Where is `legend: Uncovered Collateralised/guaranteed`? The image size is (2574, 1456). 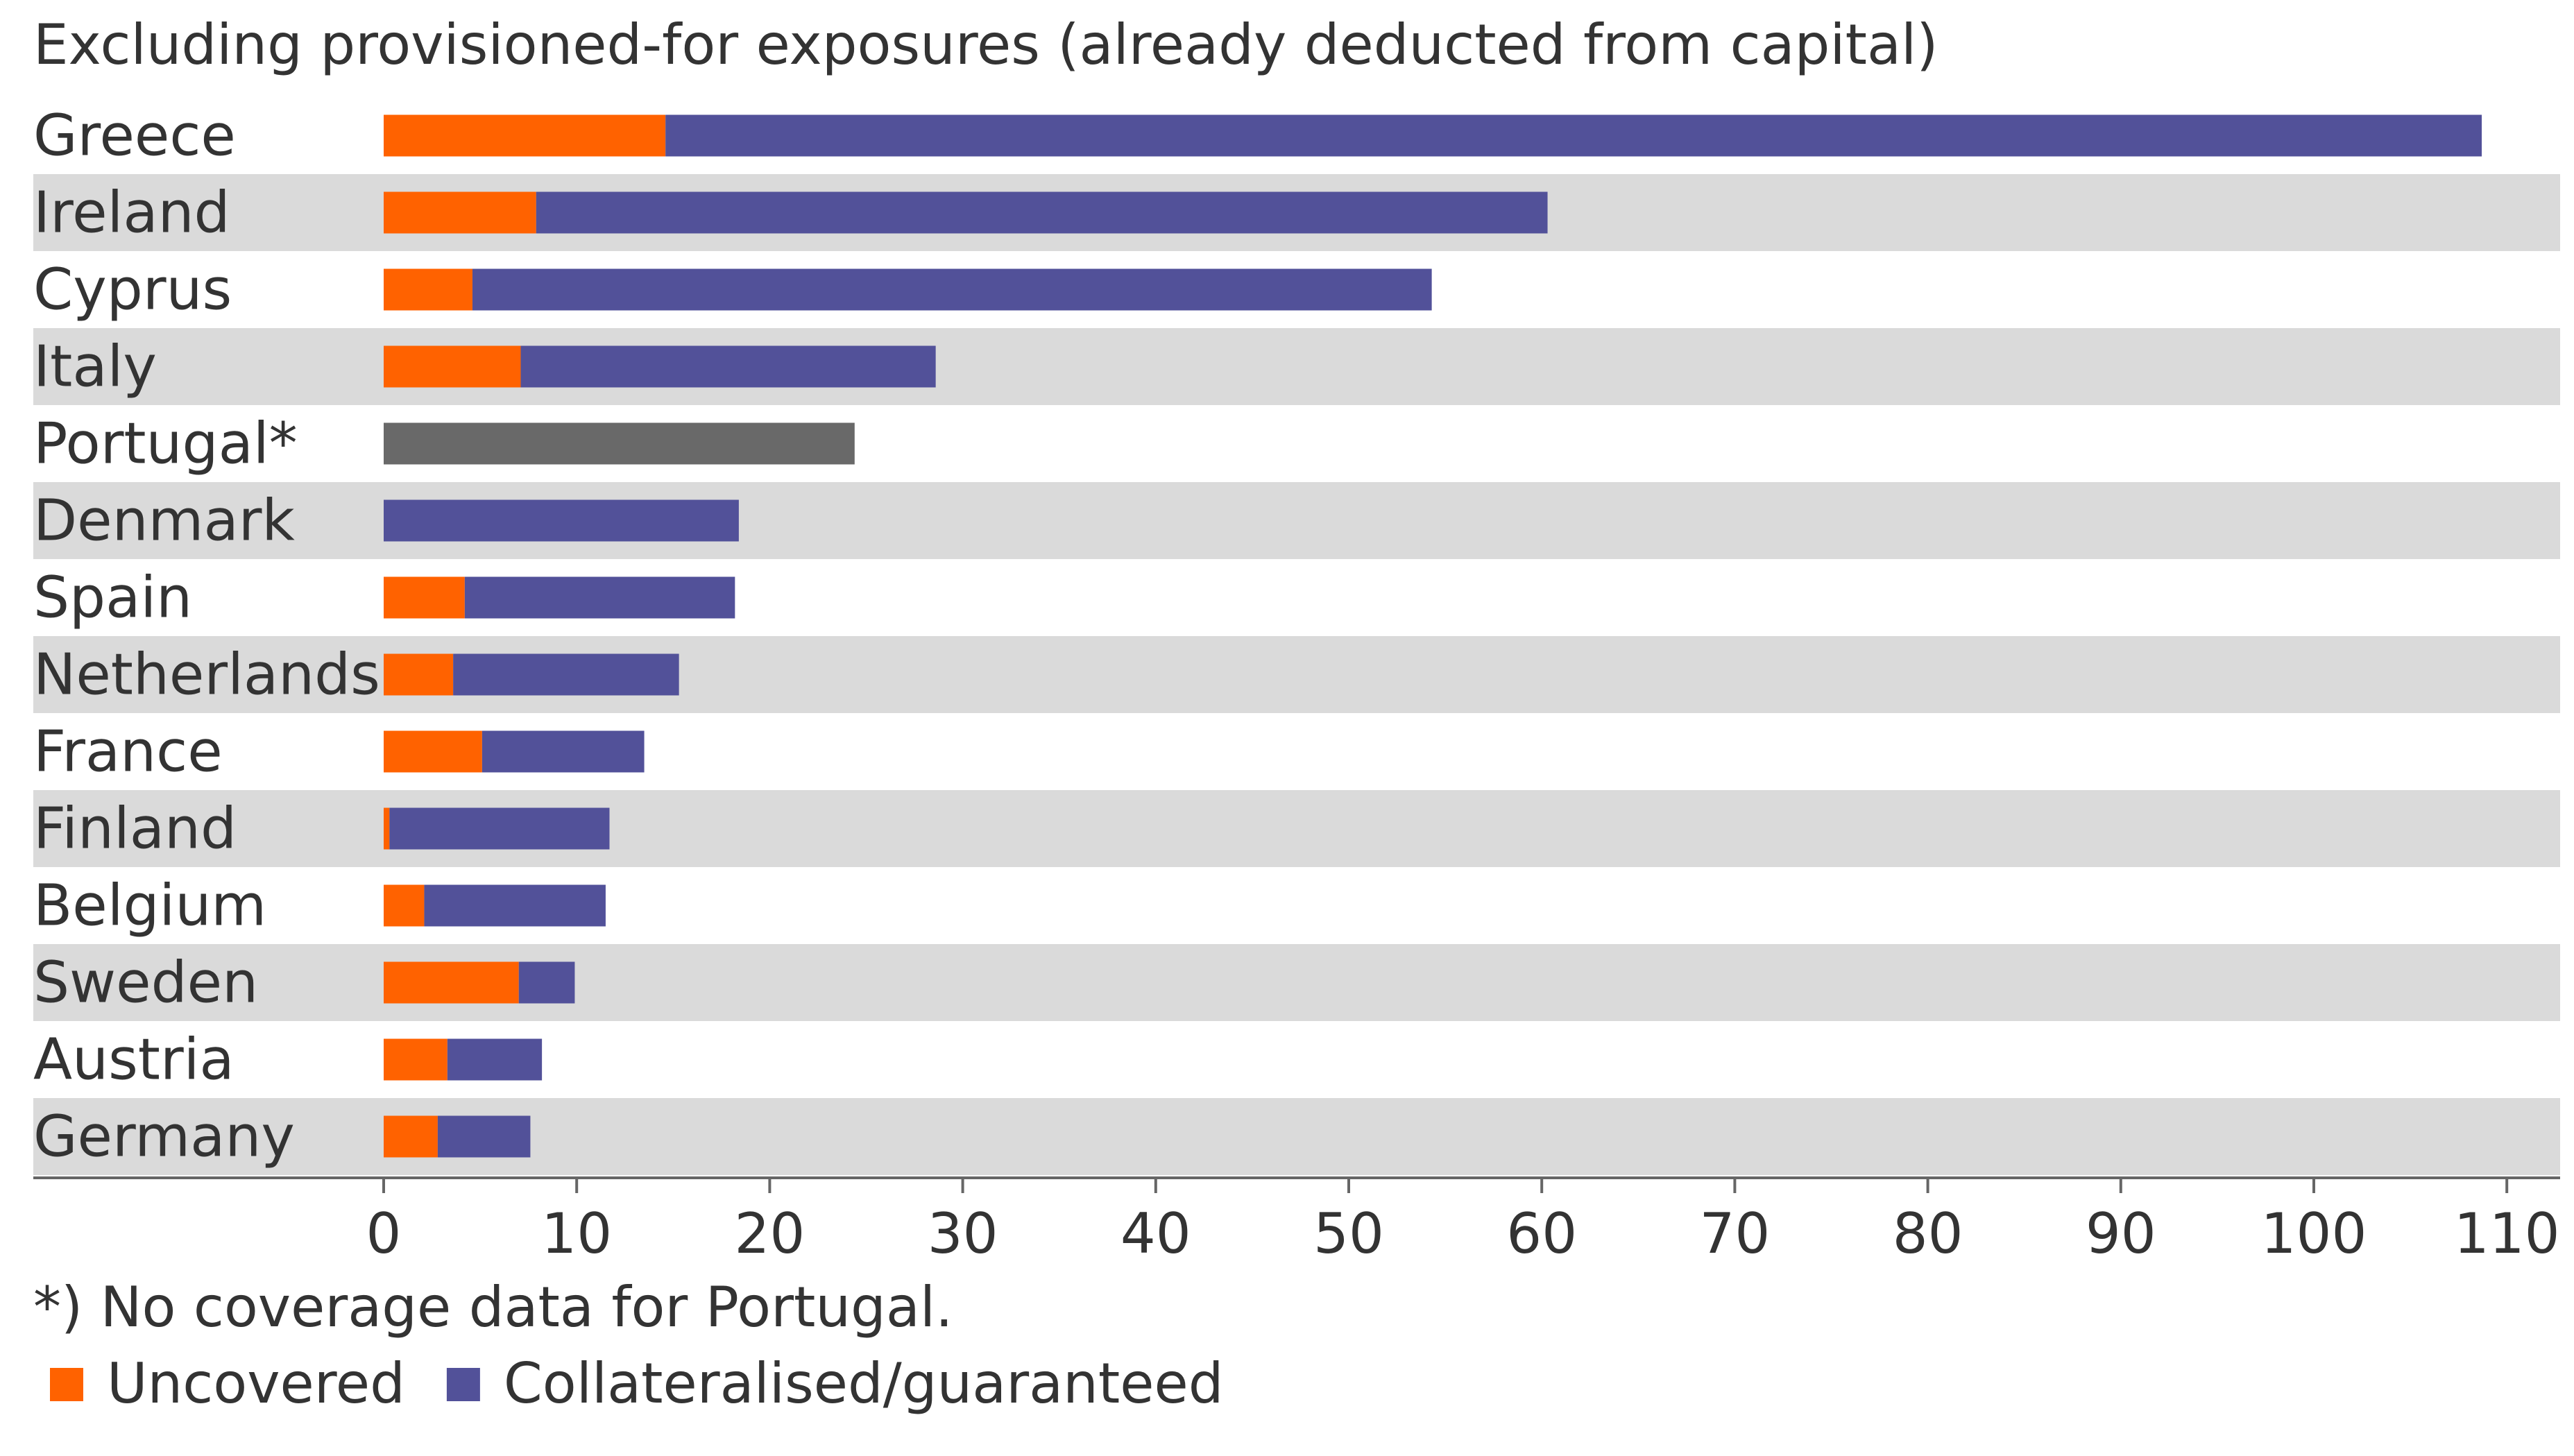
legend: Uncovered Collateralised/guaranteed is located at coordinates (636, 1383).